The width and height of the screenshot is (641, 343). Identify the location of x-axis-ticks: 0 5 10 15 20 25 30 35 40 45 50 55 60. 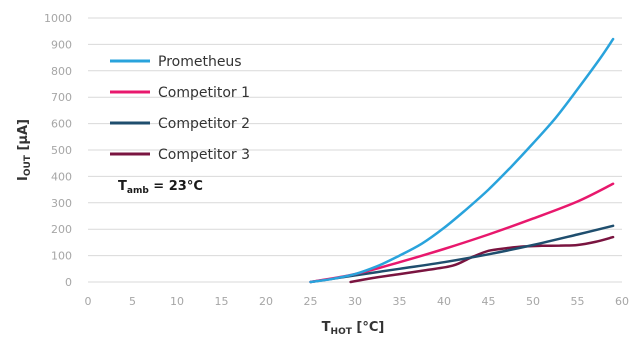
(357, 301).